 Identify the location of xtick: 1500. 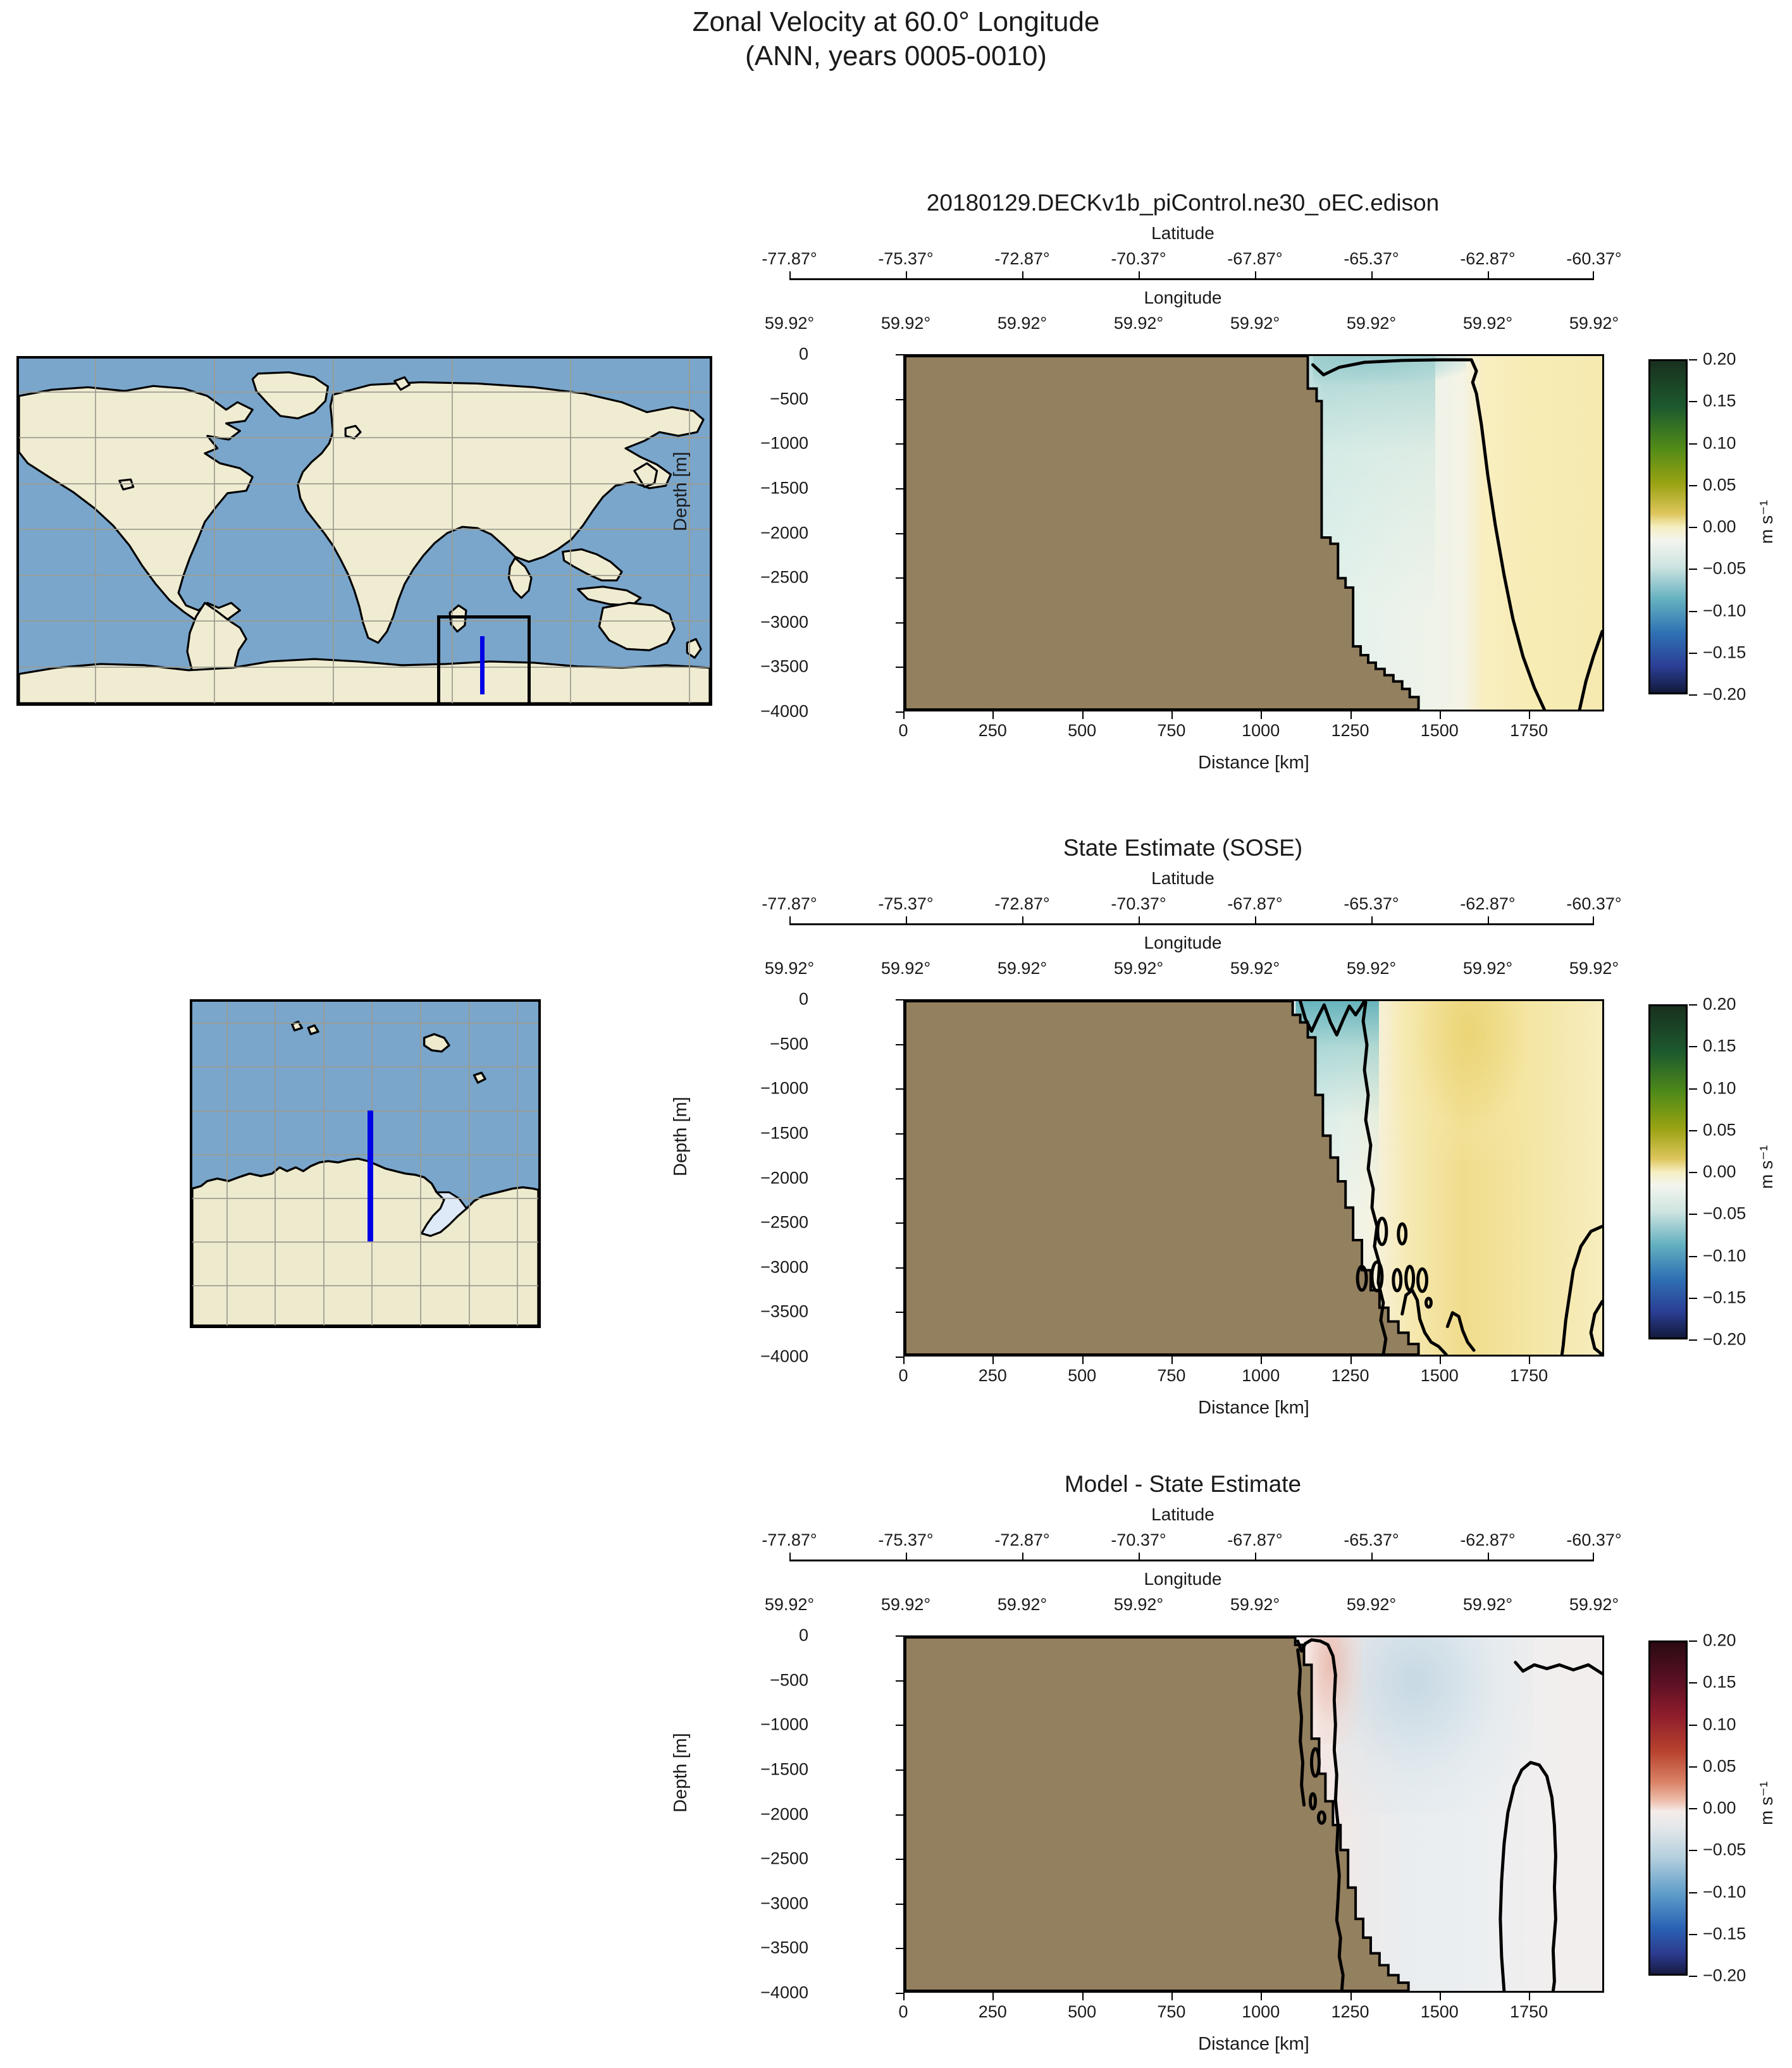
(1439, 730).